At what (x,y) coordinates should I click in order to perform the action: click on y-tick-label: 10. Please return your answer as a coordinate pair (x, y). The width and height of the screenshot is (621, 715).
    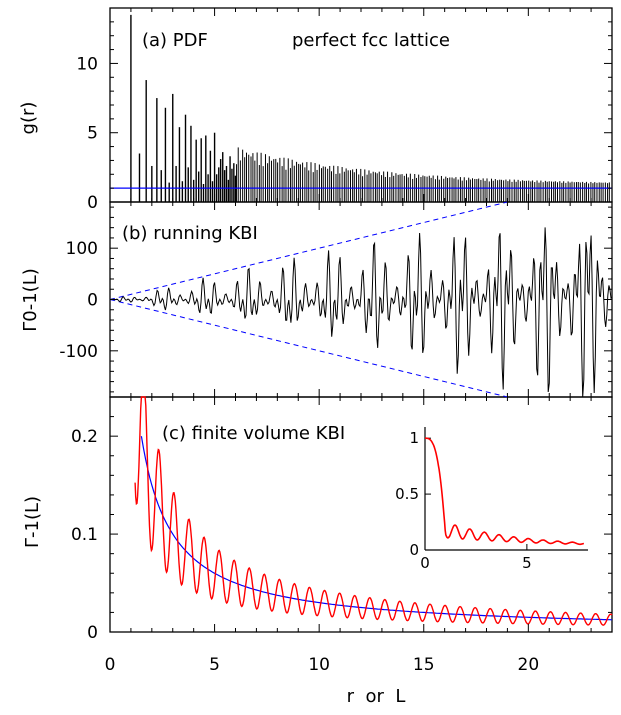
    Looking at the image, I should click on (87, 64).